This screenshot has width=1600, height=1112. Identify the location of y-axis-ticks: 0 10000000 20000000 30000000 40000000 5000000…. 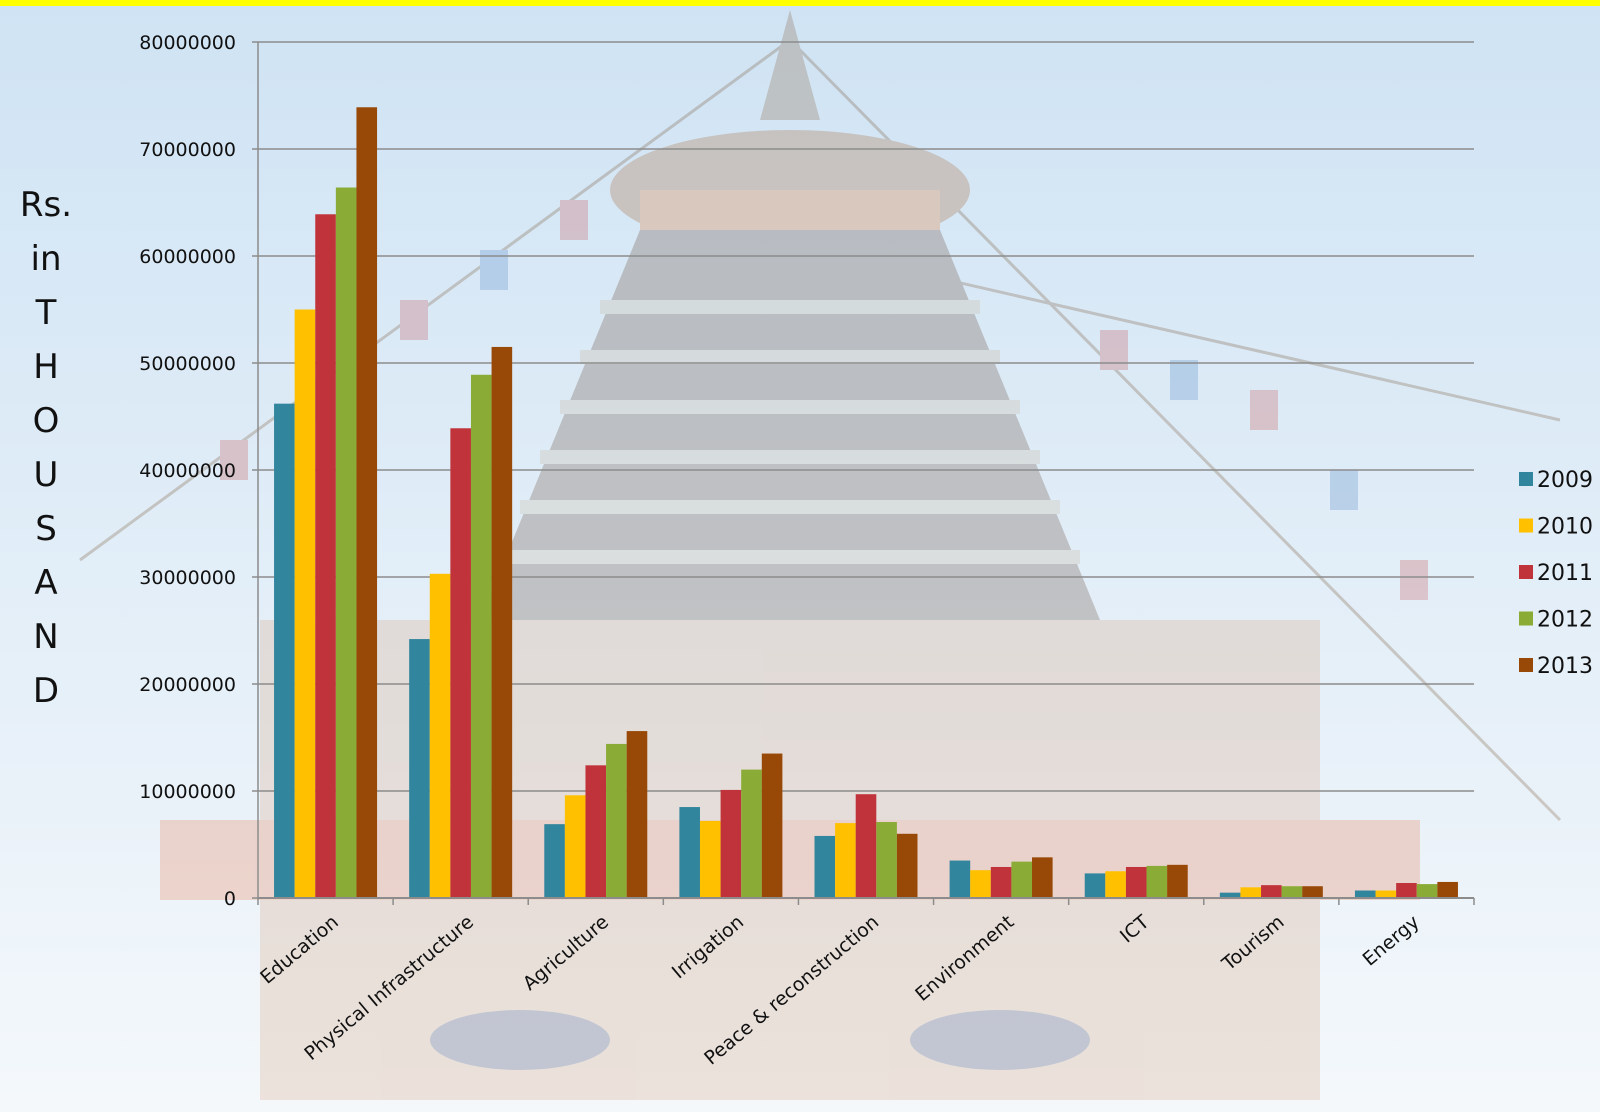
(198, 471).